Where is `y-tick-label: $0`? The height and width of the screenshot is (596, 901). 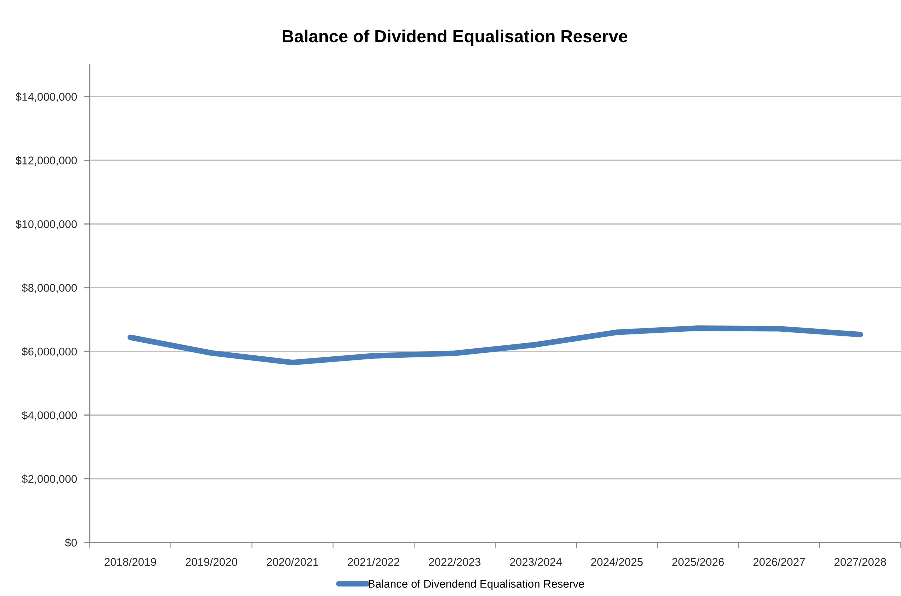
y-tick-label: $0 is located at coordinates (71, 543).